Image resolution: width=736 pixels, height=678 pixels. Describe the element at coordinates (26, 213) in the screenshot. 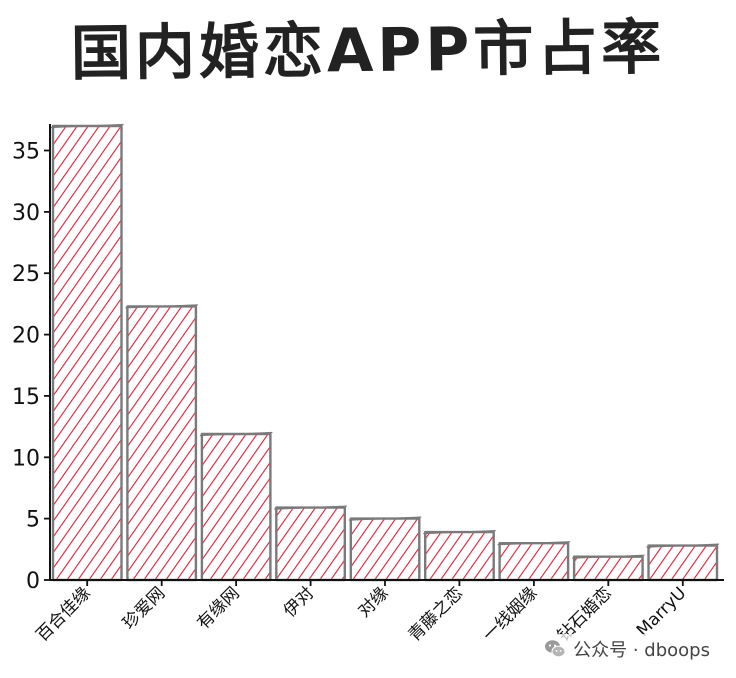

I see `y-tick-label-6: 30` at that location.